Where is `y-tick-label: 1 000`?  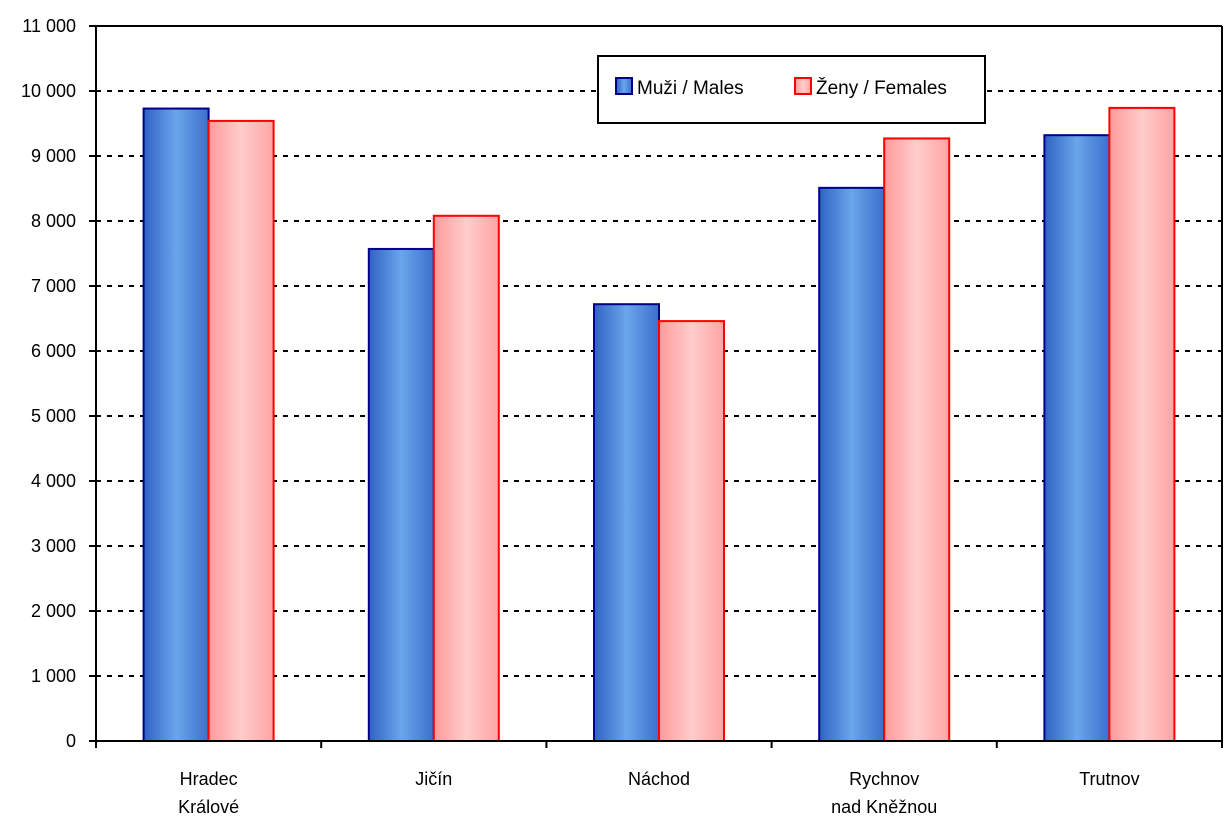 y-tick-label: 1 000 is located at coordinates (53, 676).